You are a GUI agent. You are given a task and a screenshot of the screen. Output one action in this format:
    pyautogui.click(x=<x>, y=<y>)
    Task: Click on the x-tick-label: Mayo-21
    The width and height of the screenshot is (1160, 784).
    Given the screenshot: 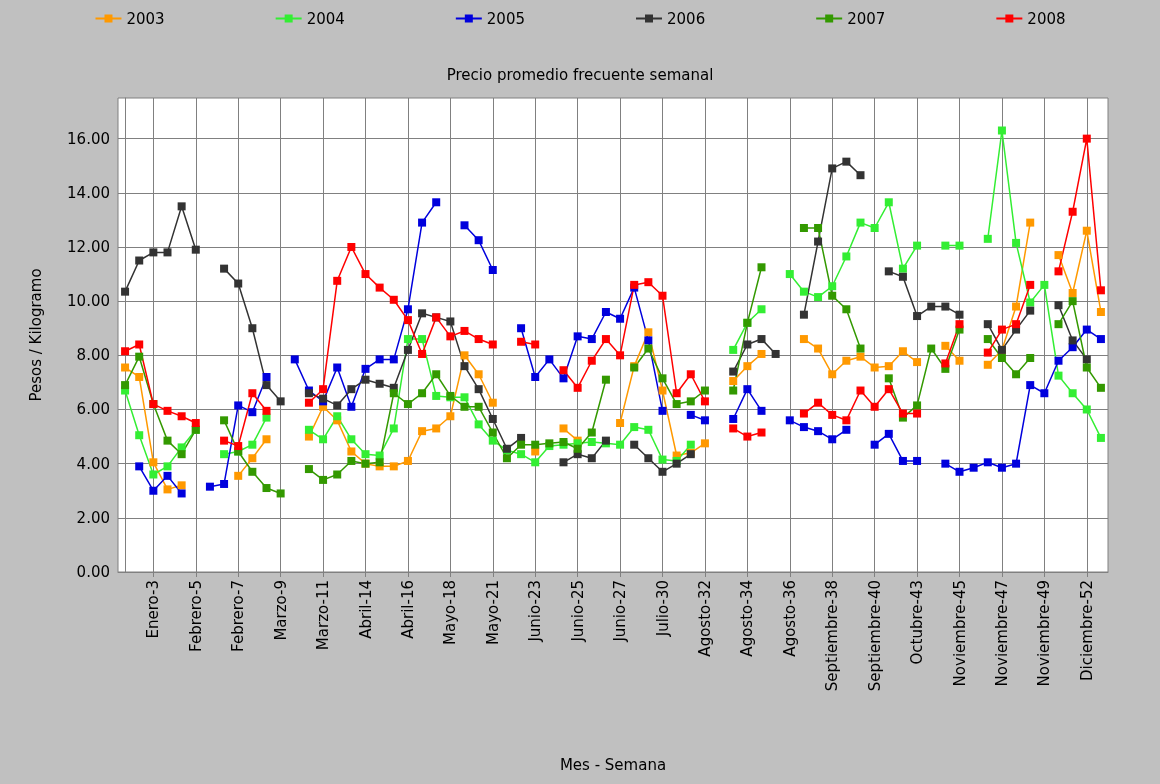 What is the action you would take?
    pyautogui.click(x=492, y=612)
    